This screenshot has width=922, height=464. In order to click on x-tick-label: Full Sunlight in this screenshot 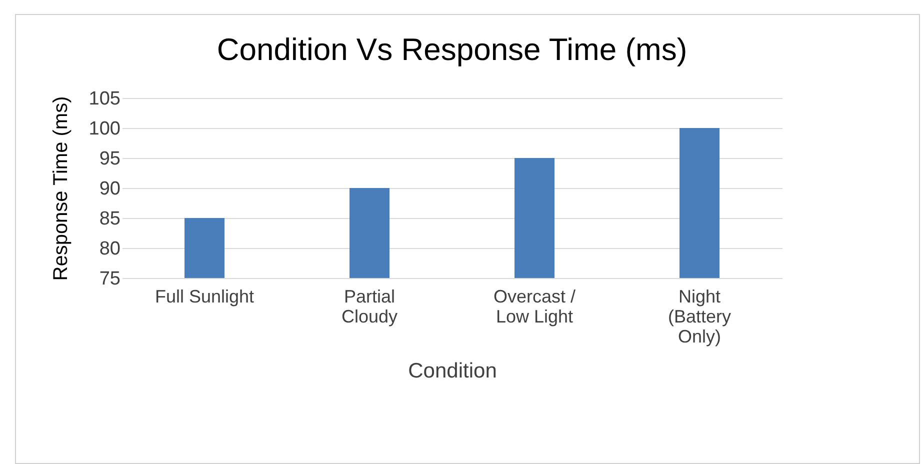, I will do `click(204, 296)`.